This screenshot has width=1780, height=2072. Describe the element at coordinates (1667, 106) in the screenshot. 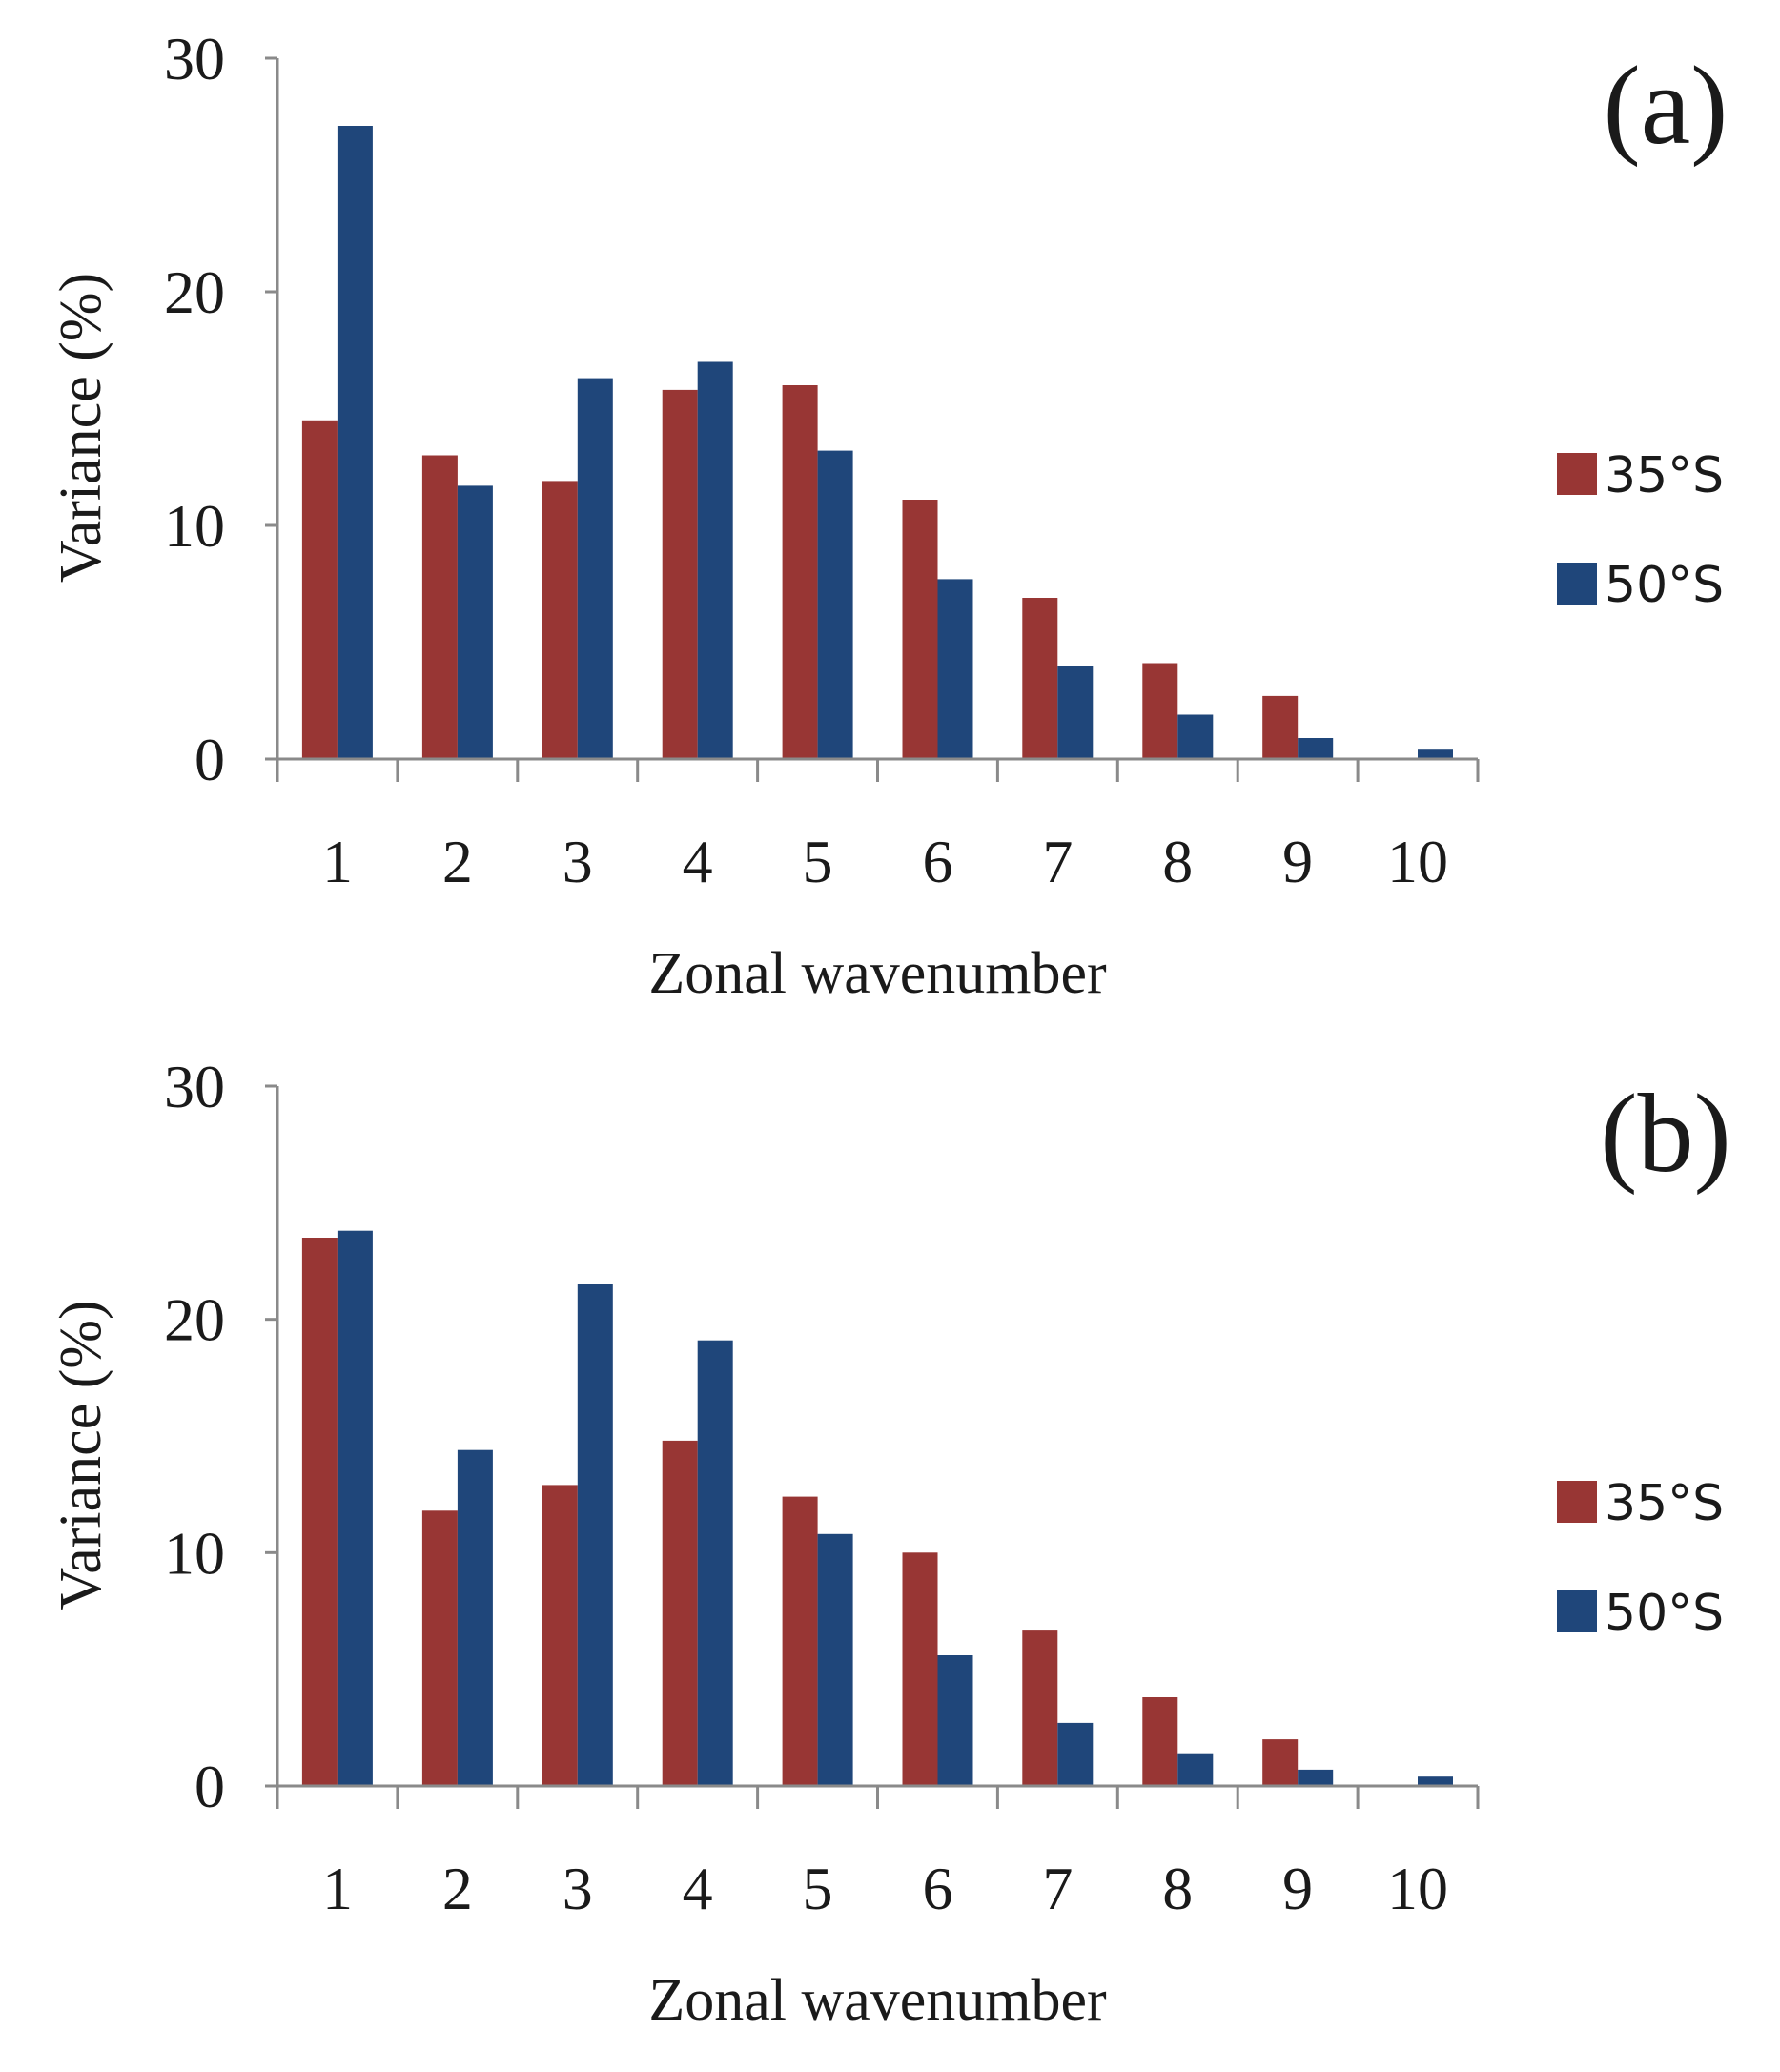

I see `panel-label: (a)` at that location.